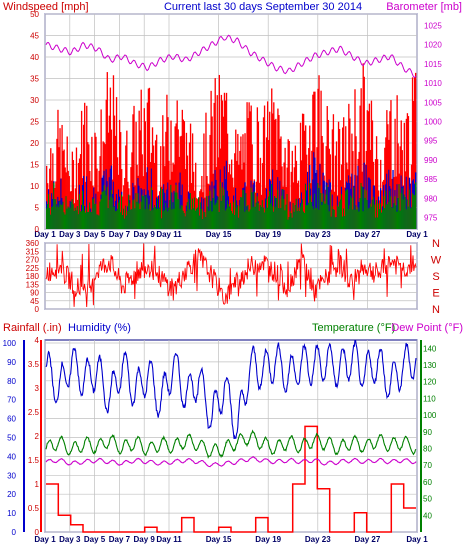  I want to click on temperature-tick-label: 50, so click(427, 499).